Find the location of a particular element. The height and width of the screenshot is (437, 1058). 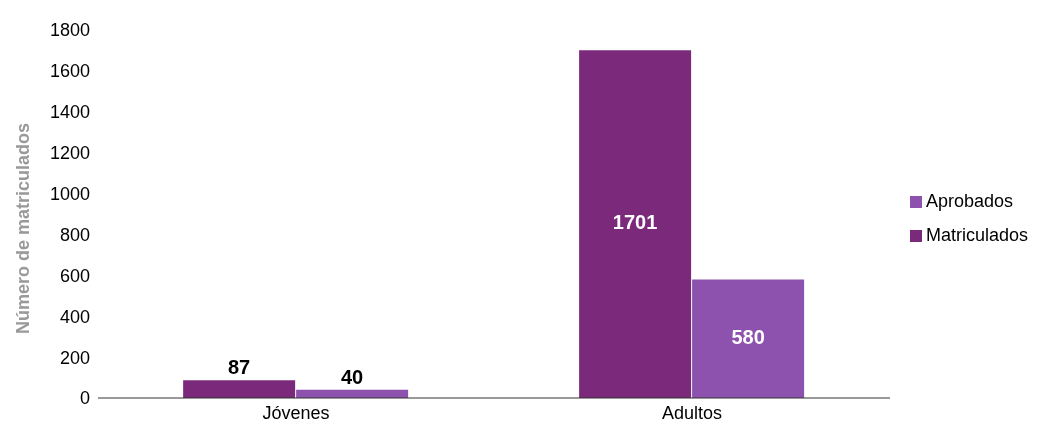

data-label: 1701 is located at coordinates (635, 222).